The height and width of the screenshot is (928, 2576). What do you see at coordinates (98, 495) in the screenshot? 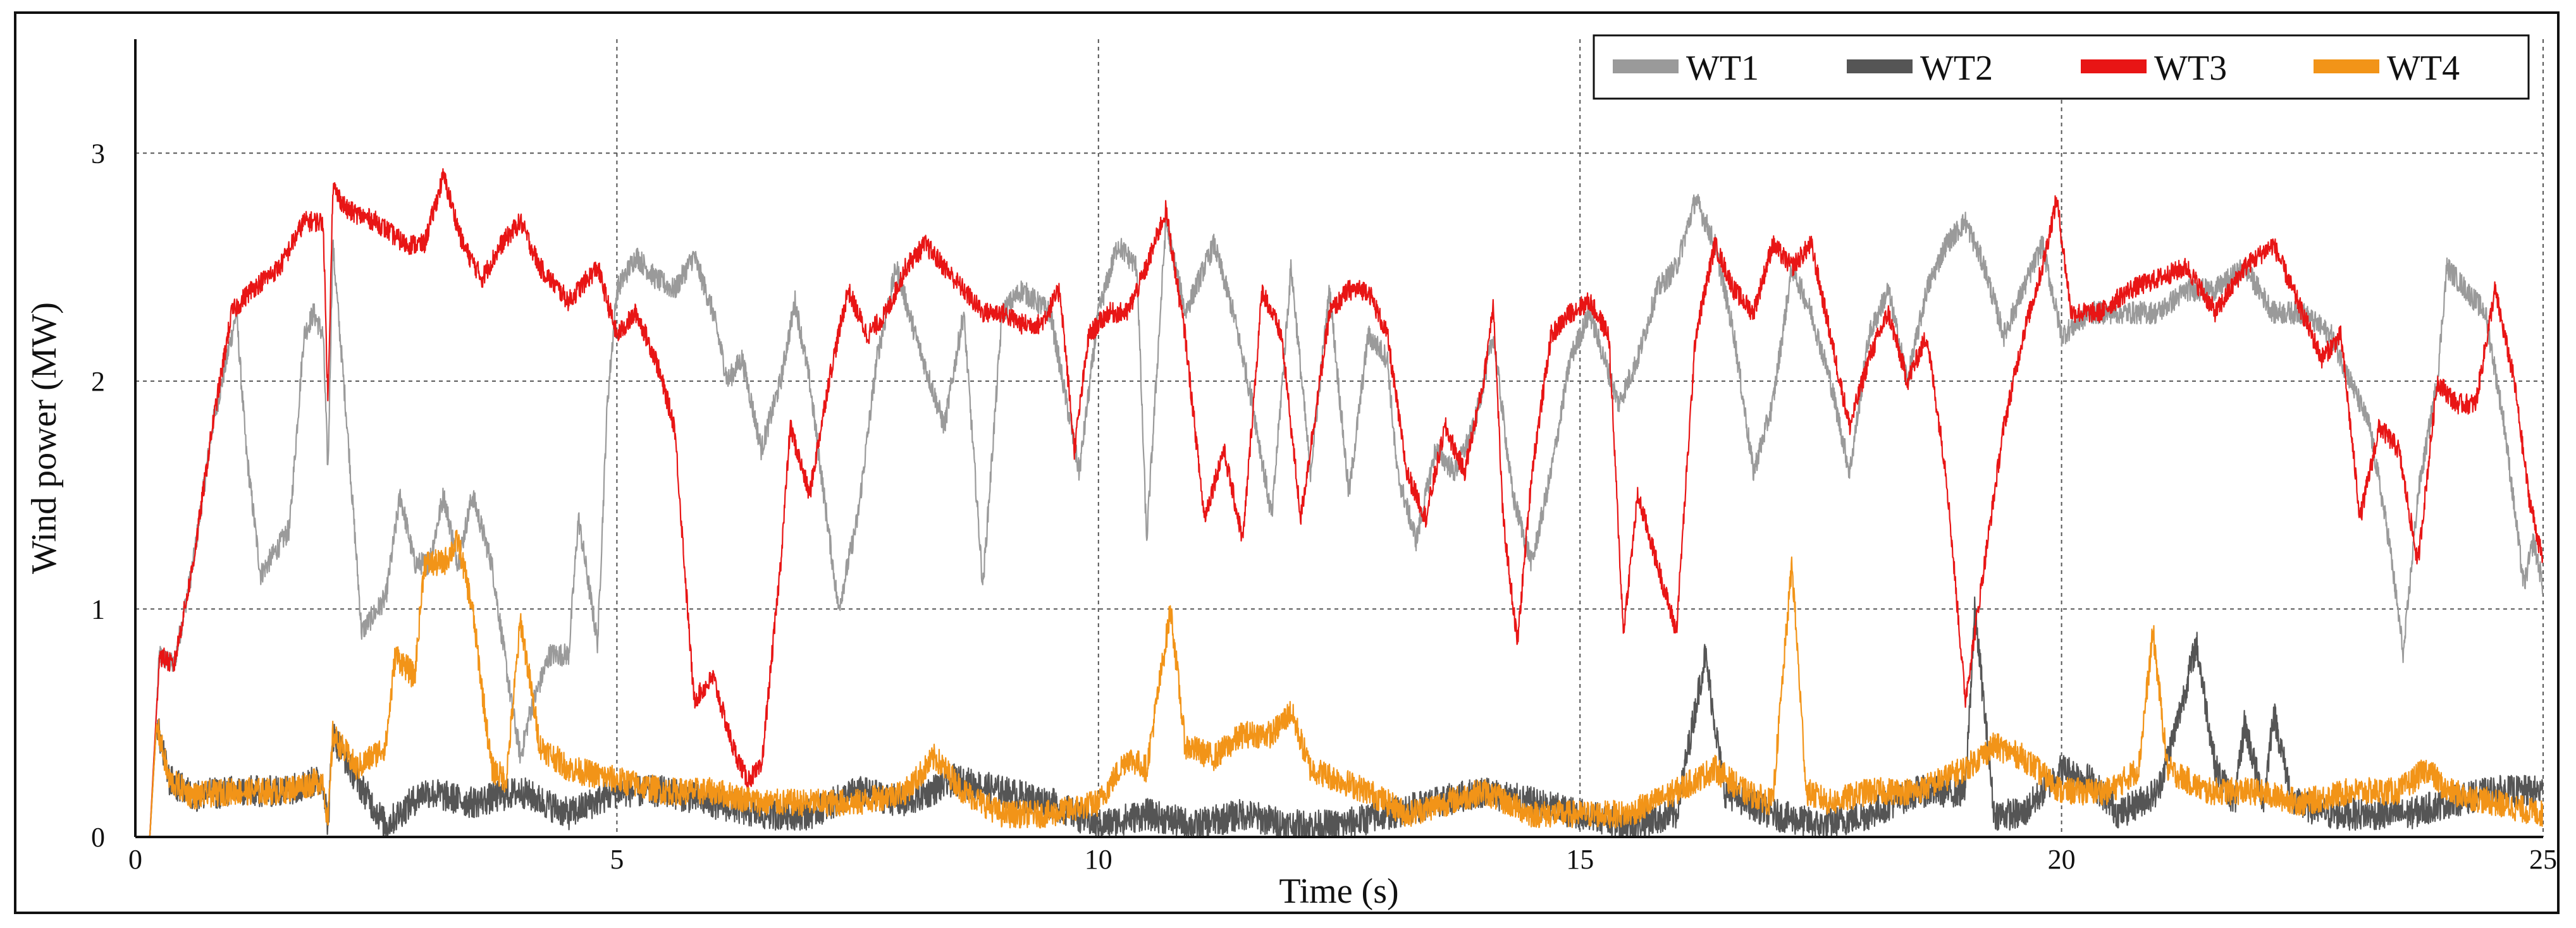
I see `y-tick-labels: 0 1 2 3` at bounding box center [98, 495].